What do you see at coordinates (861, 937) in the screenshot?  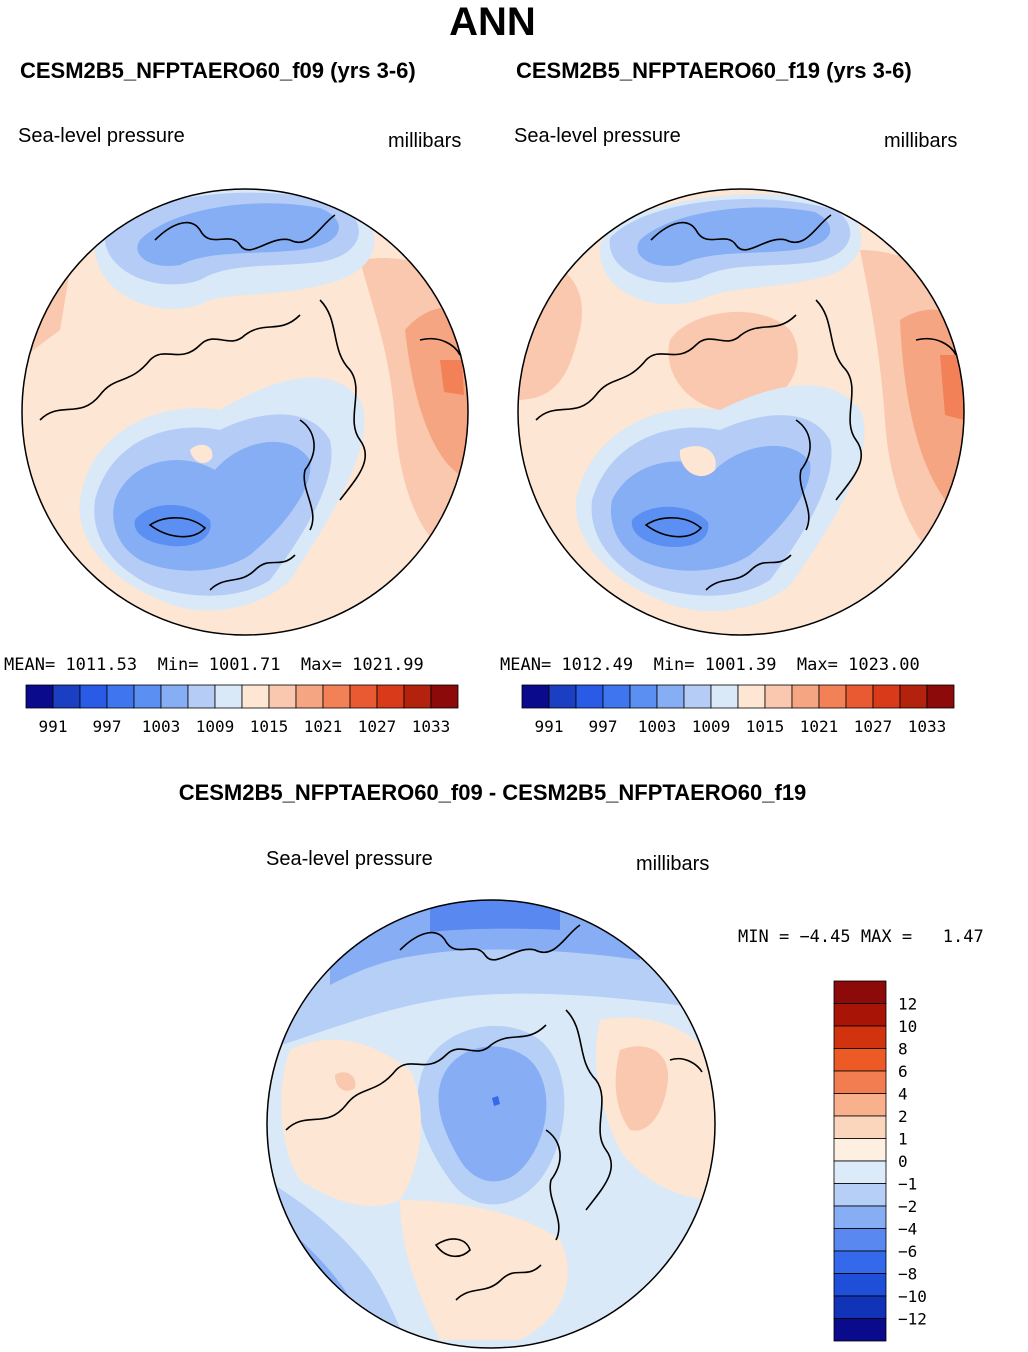 I see `diff-stats: MIN = −4.45 MAX = 1.47` at bounding box center [861, 937].